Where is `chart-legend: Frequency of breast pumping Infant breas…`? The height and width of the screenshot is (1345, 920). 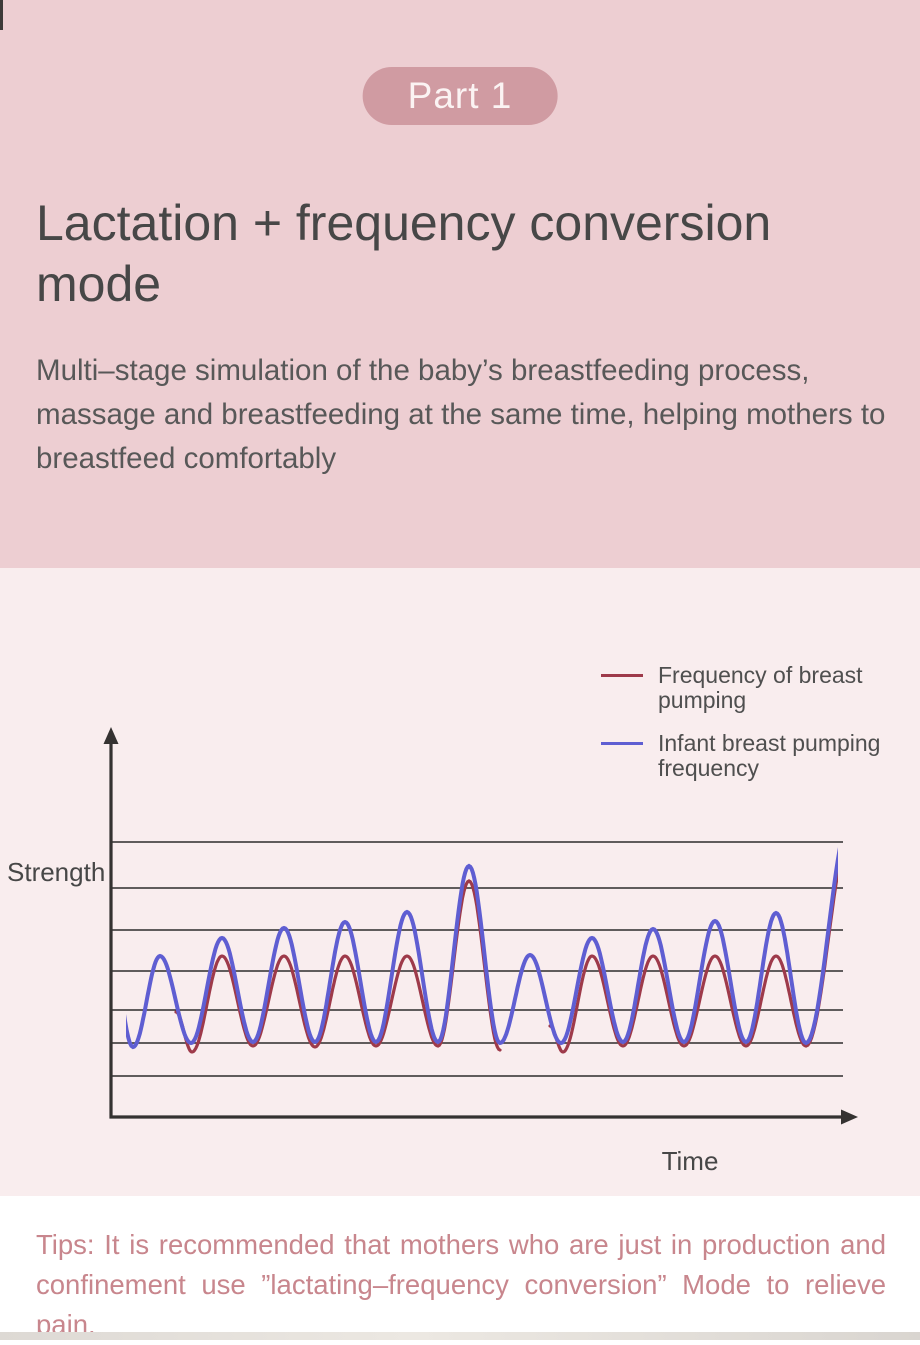 chart-legend: Frequency of breast pumping Infant breas… is located at coordinates (756, 731).